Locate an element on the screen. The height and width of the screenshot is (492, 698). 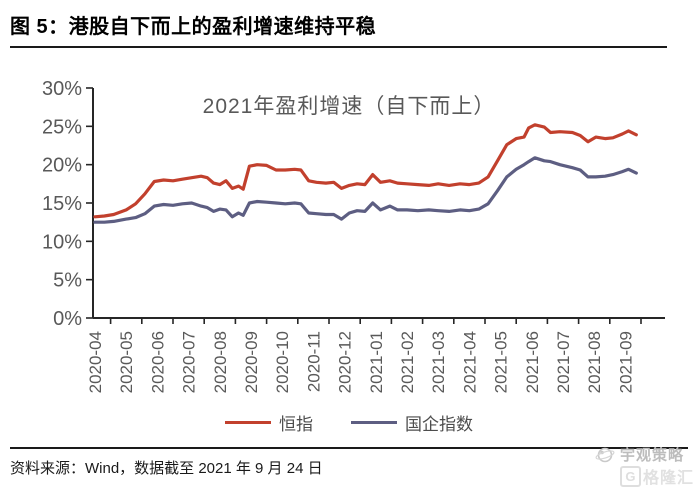
g-logo-icon: G is located at coordinates (630, 476).